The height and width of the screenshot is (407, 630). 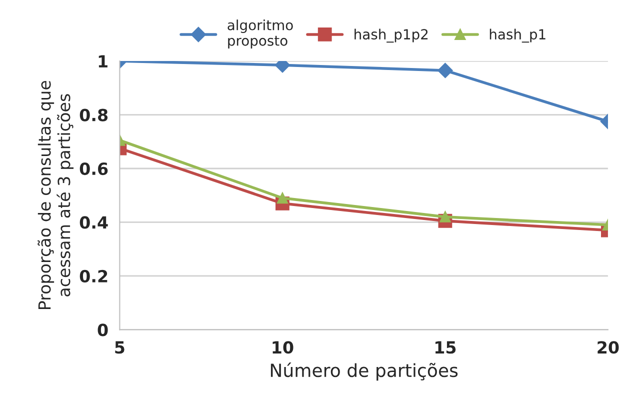 I want to click on y-tick-label: 0, so click(x=103, y=330).